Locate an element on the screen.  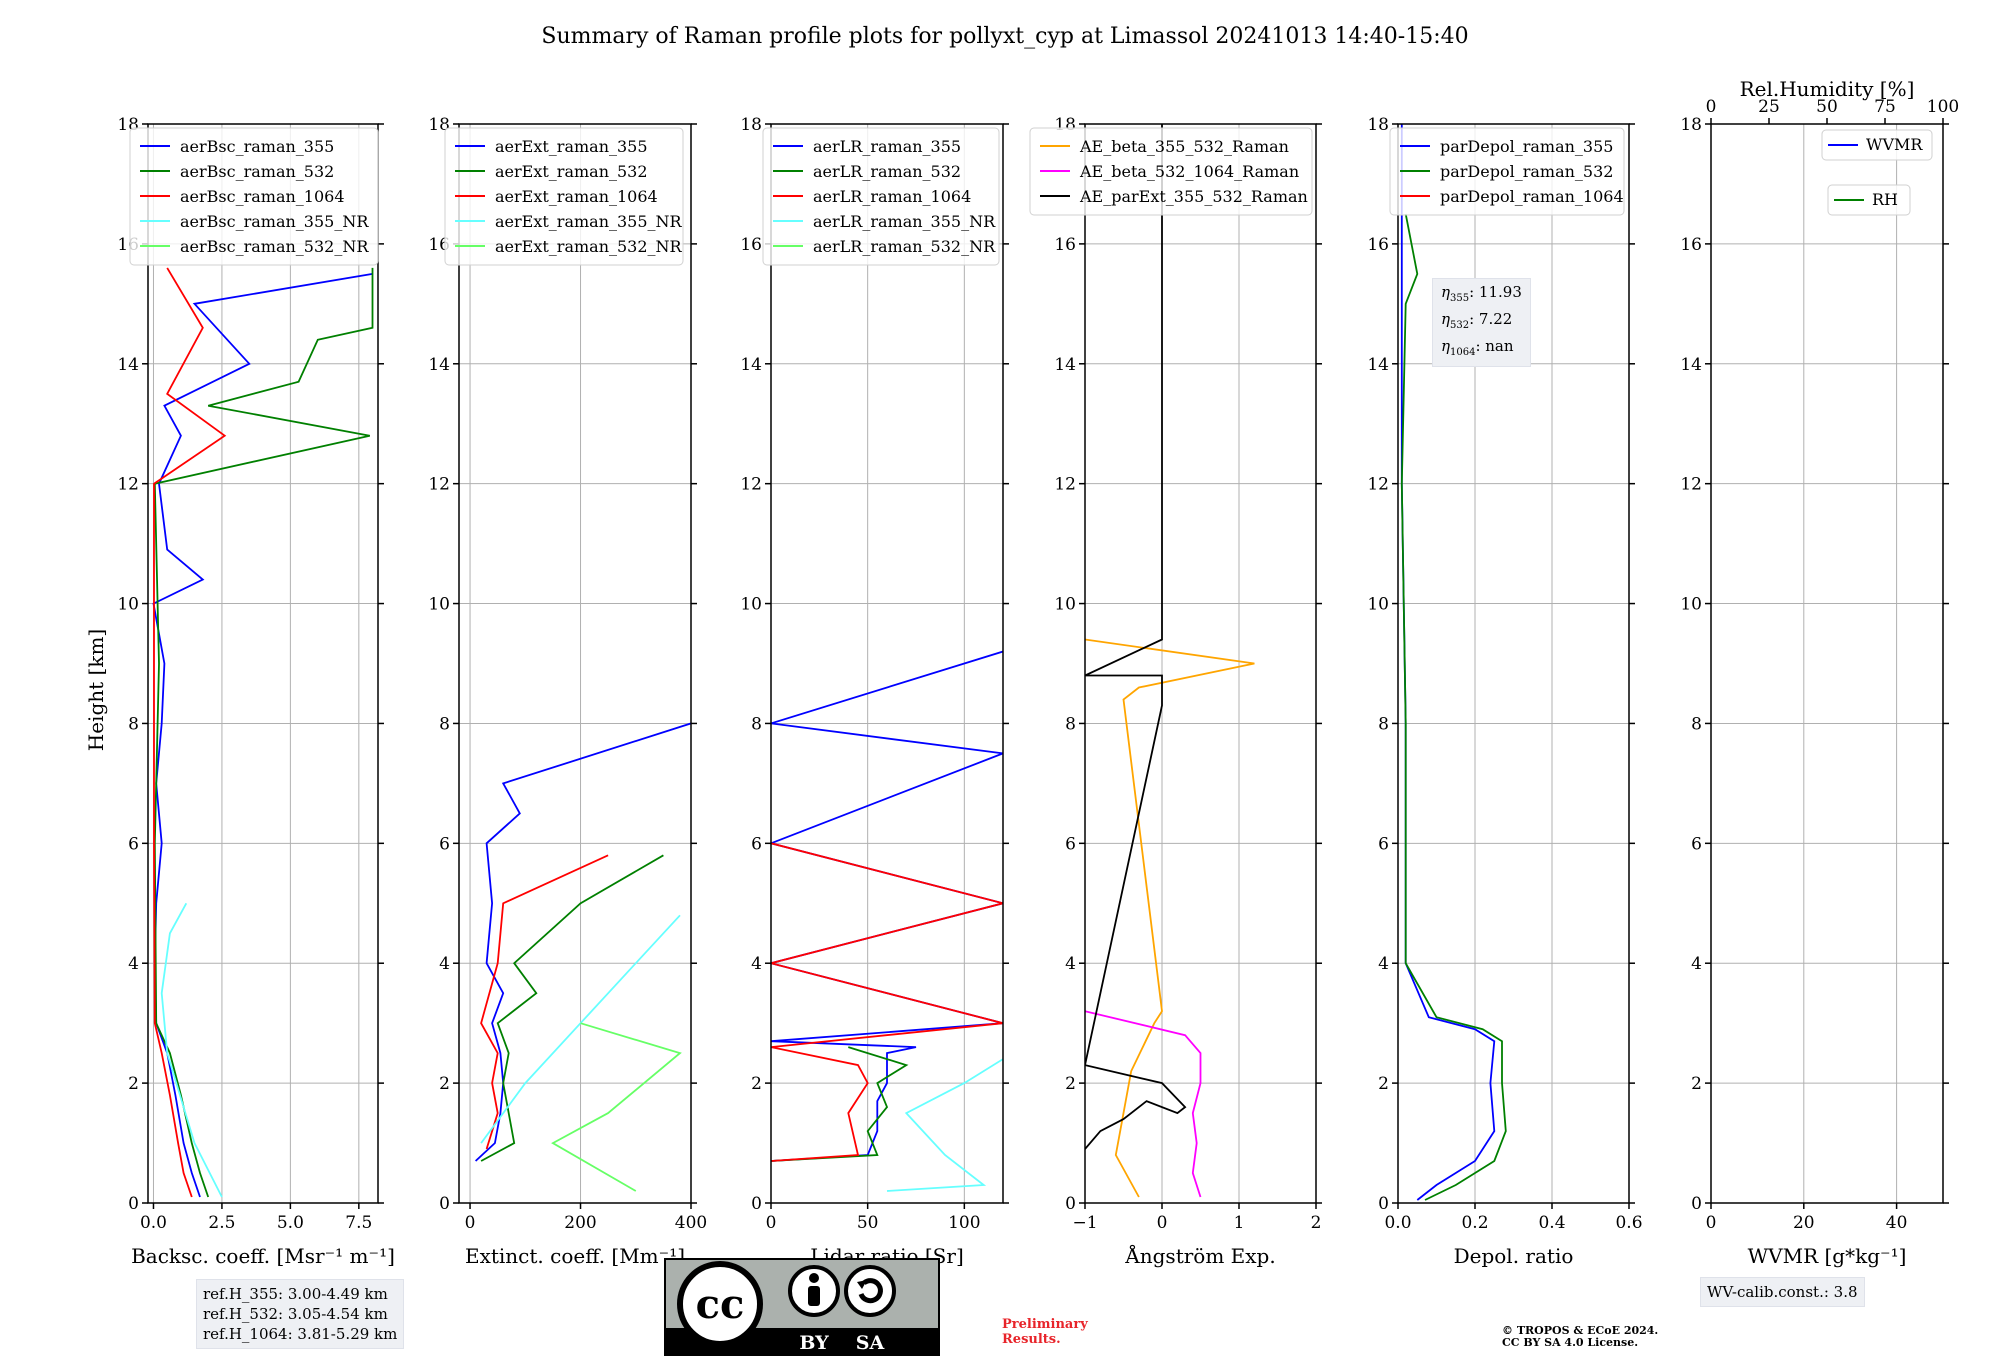
series-AE_beta_532_1064_Raman is located at coordinates (1143, 1104).